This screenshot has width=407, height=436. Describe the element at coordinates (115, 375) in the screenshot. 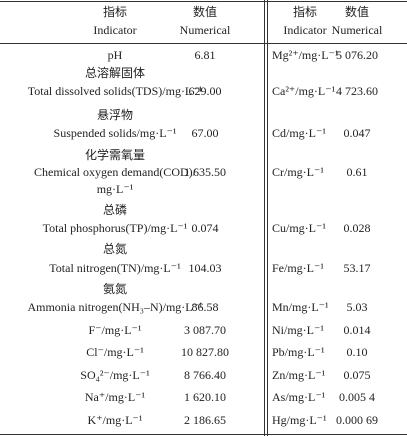

I see `indicator-en: SO₄²⁻/mg·L⁻¹` at that location.